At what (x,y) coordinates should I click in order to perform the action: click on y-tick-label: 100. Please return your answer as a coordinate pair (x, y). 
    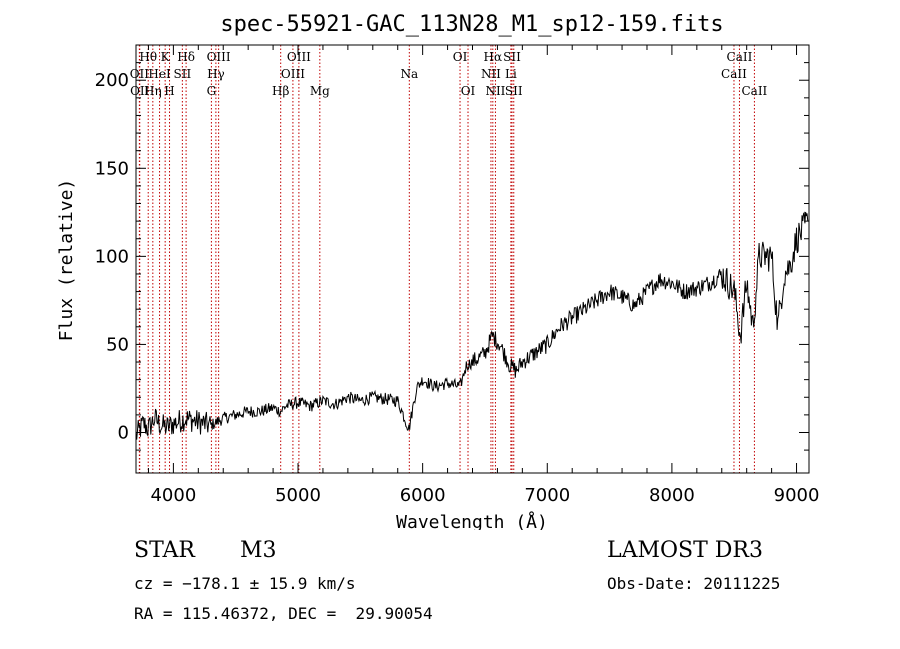
    Looking at the image, I should click on (112, 256).